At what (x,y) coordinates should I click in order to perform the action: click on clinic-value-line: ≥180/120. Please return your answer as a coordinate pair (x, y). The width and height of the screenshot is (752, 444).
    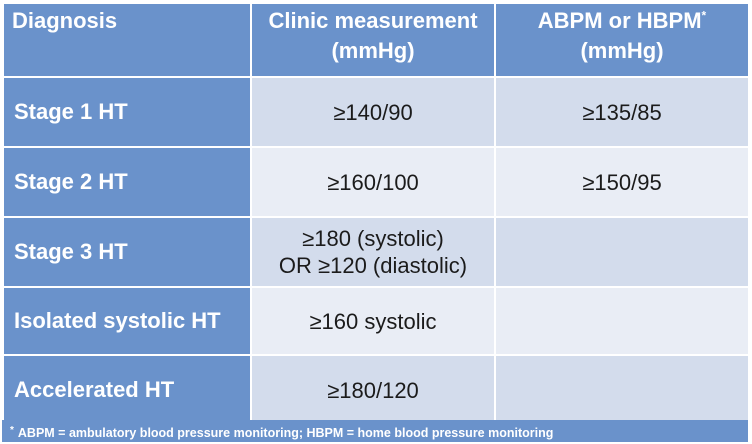
    Looking at the image, I should click on (373, 390).